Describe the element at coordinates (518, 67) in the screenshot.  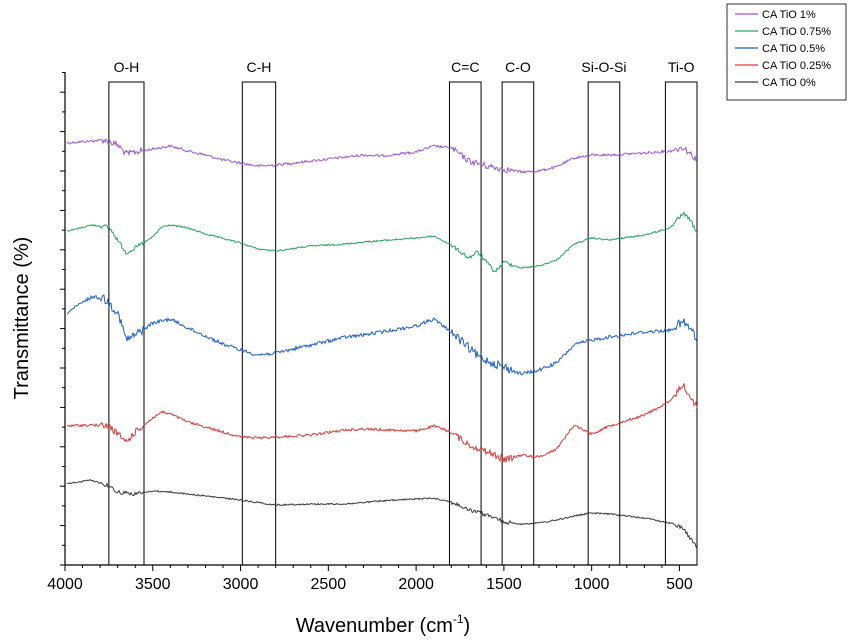
I see `band-label-c-o: C-O` at that location.